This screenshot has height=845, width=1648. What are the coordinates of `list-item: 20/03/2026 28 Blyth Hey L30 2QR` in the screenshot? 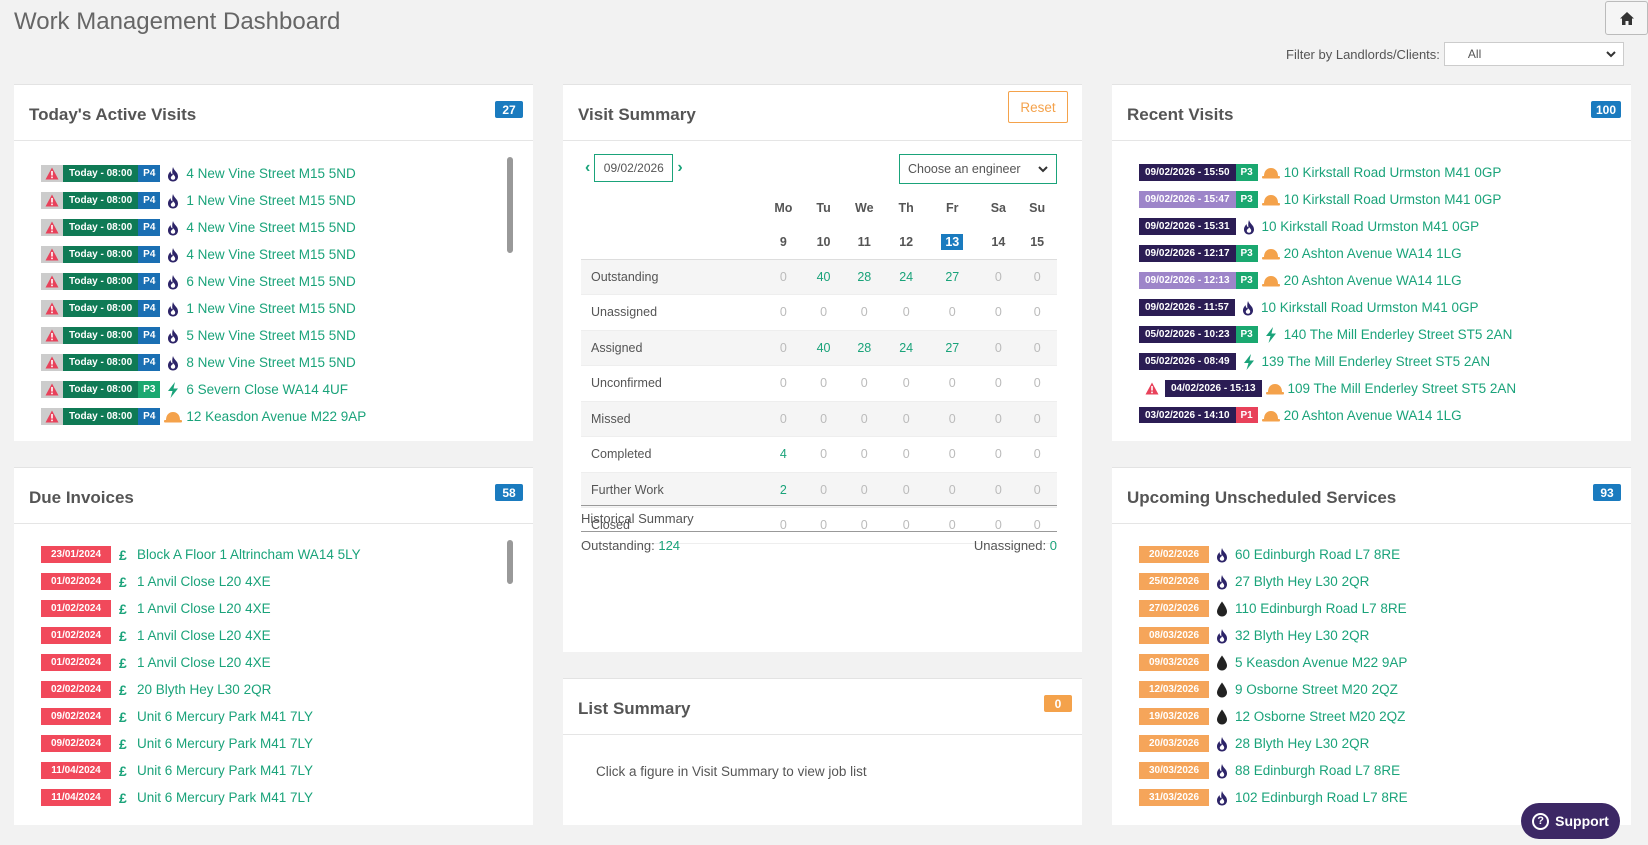 It's located at (1379, 743).